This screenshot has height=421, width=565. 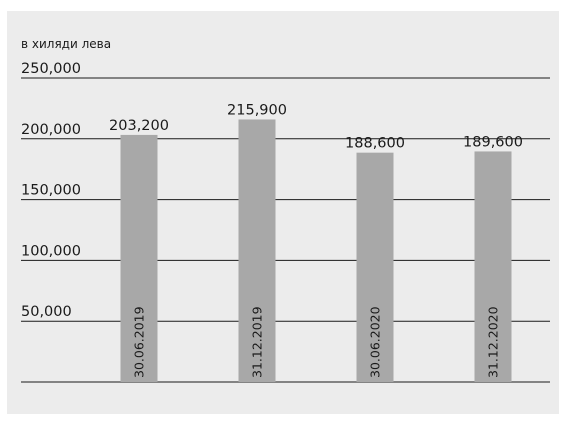 I want to click on y-tick-label: 250,000, so click(x=51, y=69).